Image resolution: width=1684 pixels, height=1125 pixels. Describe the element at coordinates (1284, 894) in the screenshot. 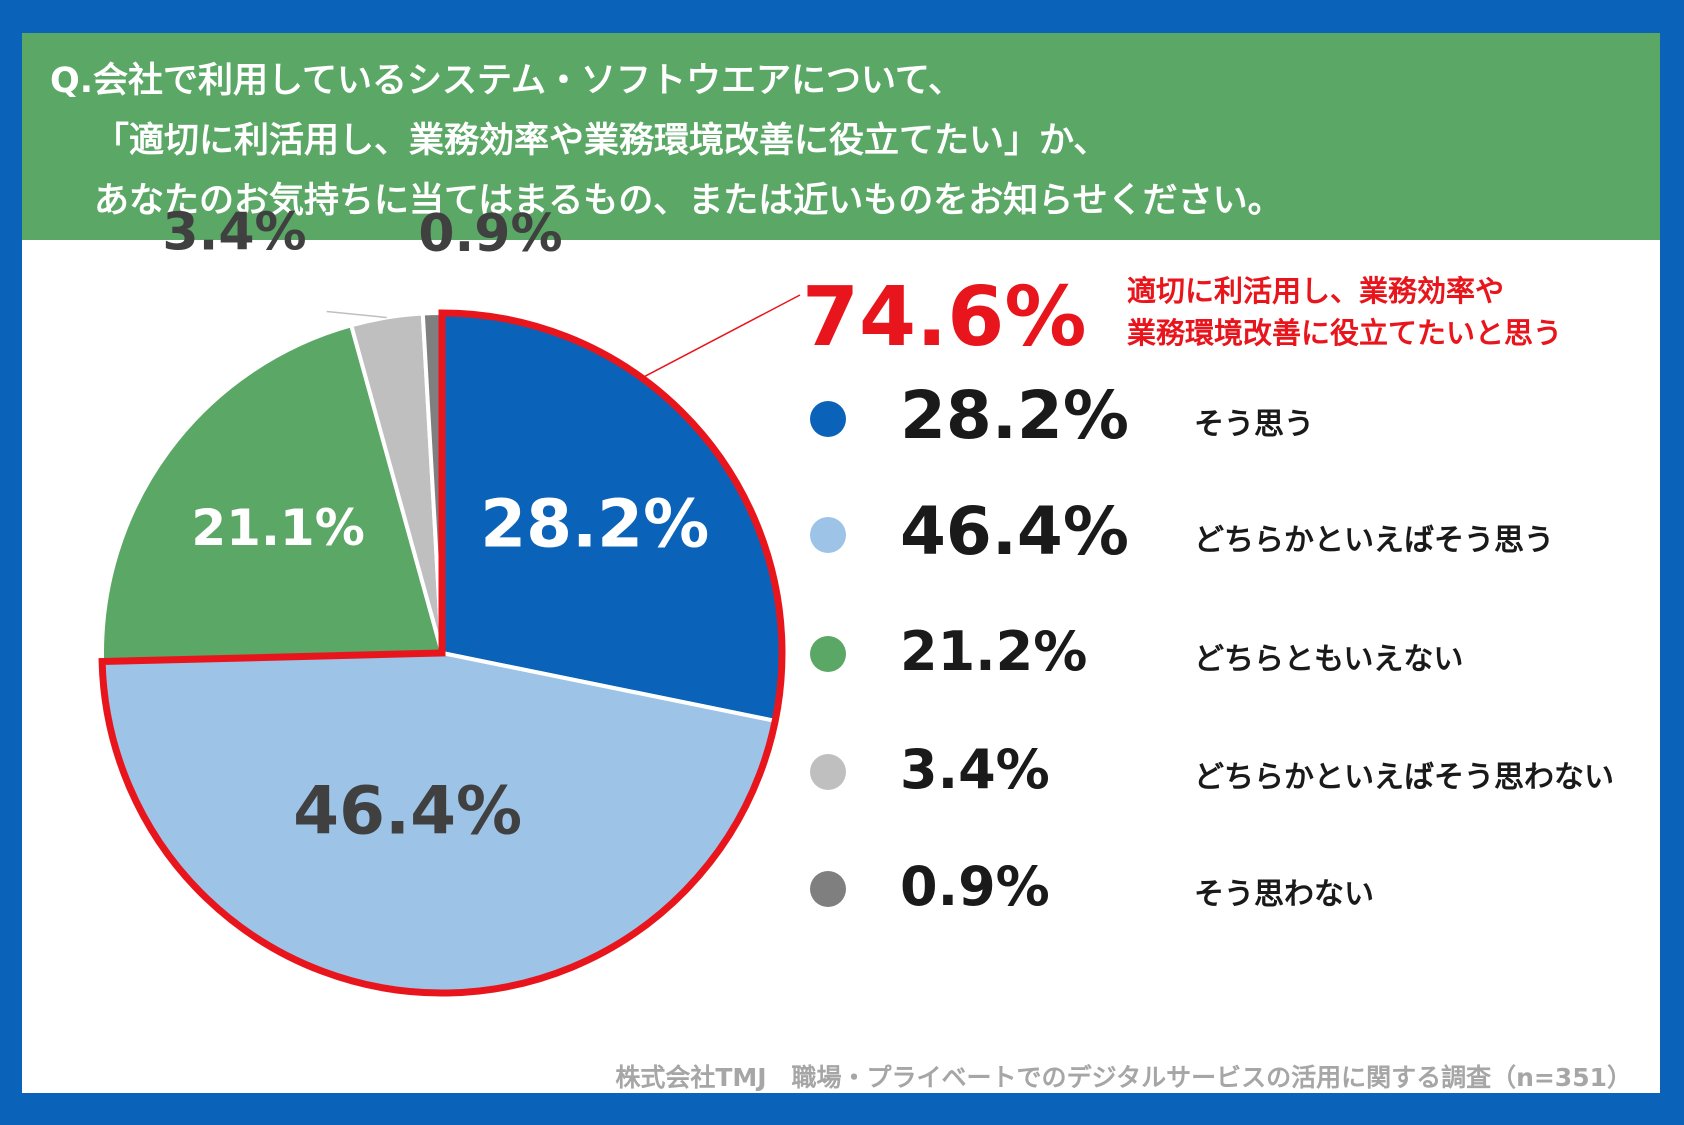

I see `legend-label: そう思わない` at that location.